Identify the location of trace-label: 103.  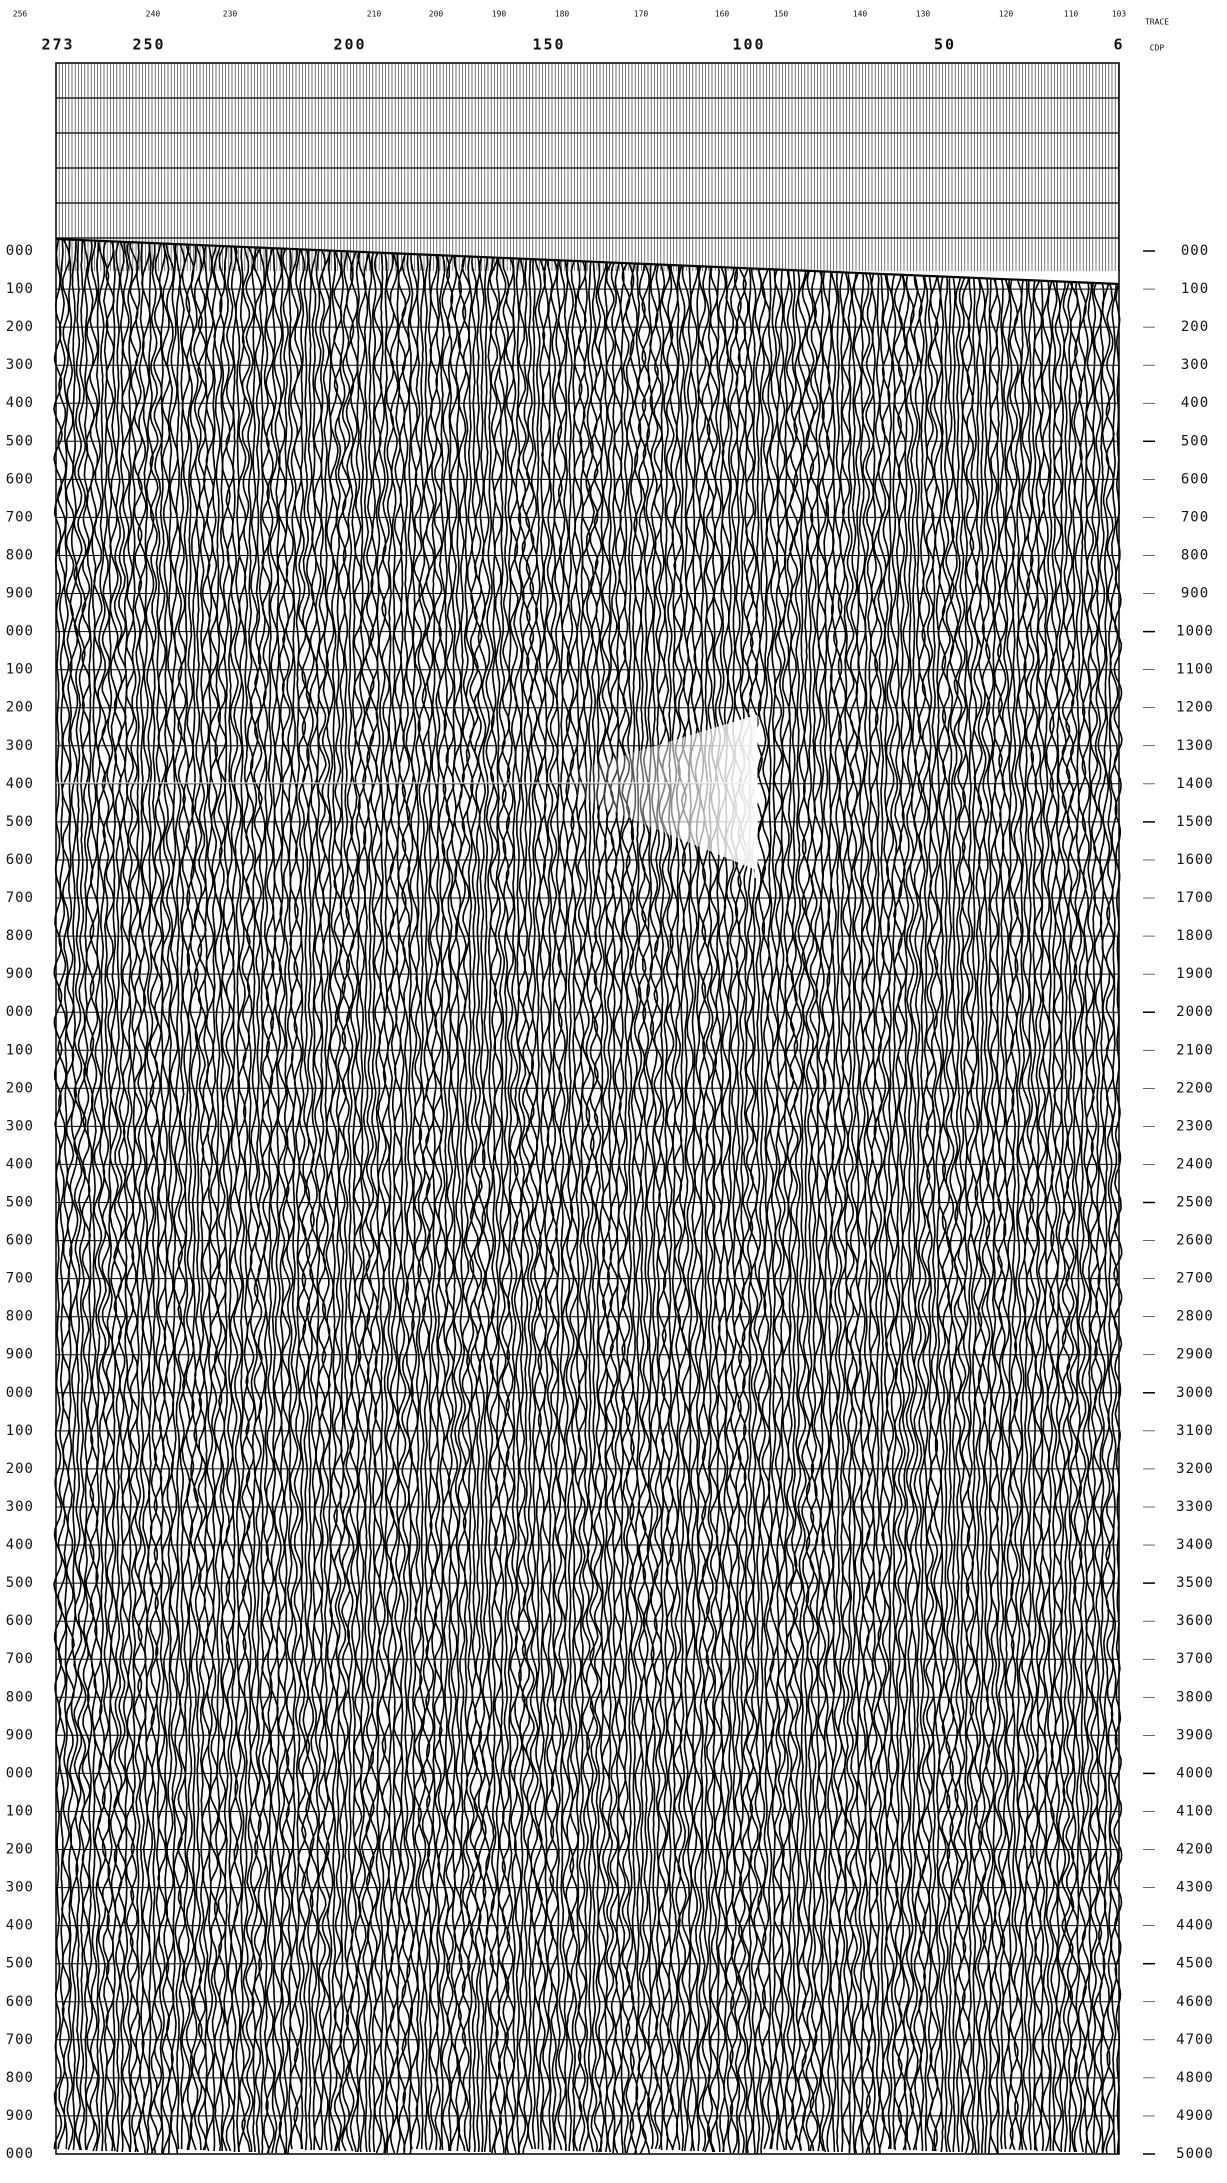
(1119, 14).